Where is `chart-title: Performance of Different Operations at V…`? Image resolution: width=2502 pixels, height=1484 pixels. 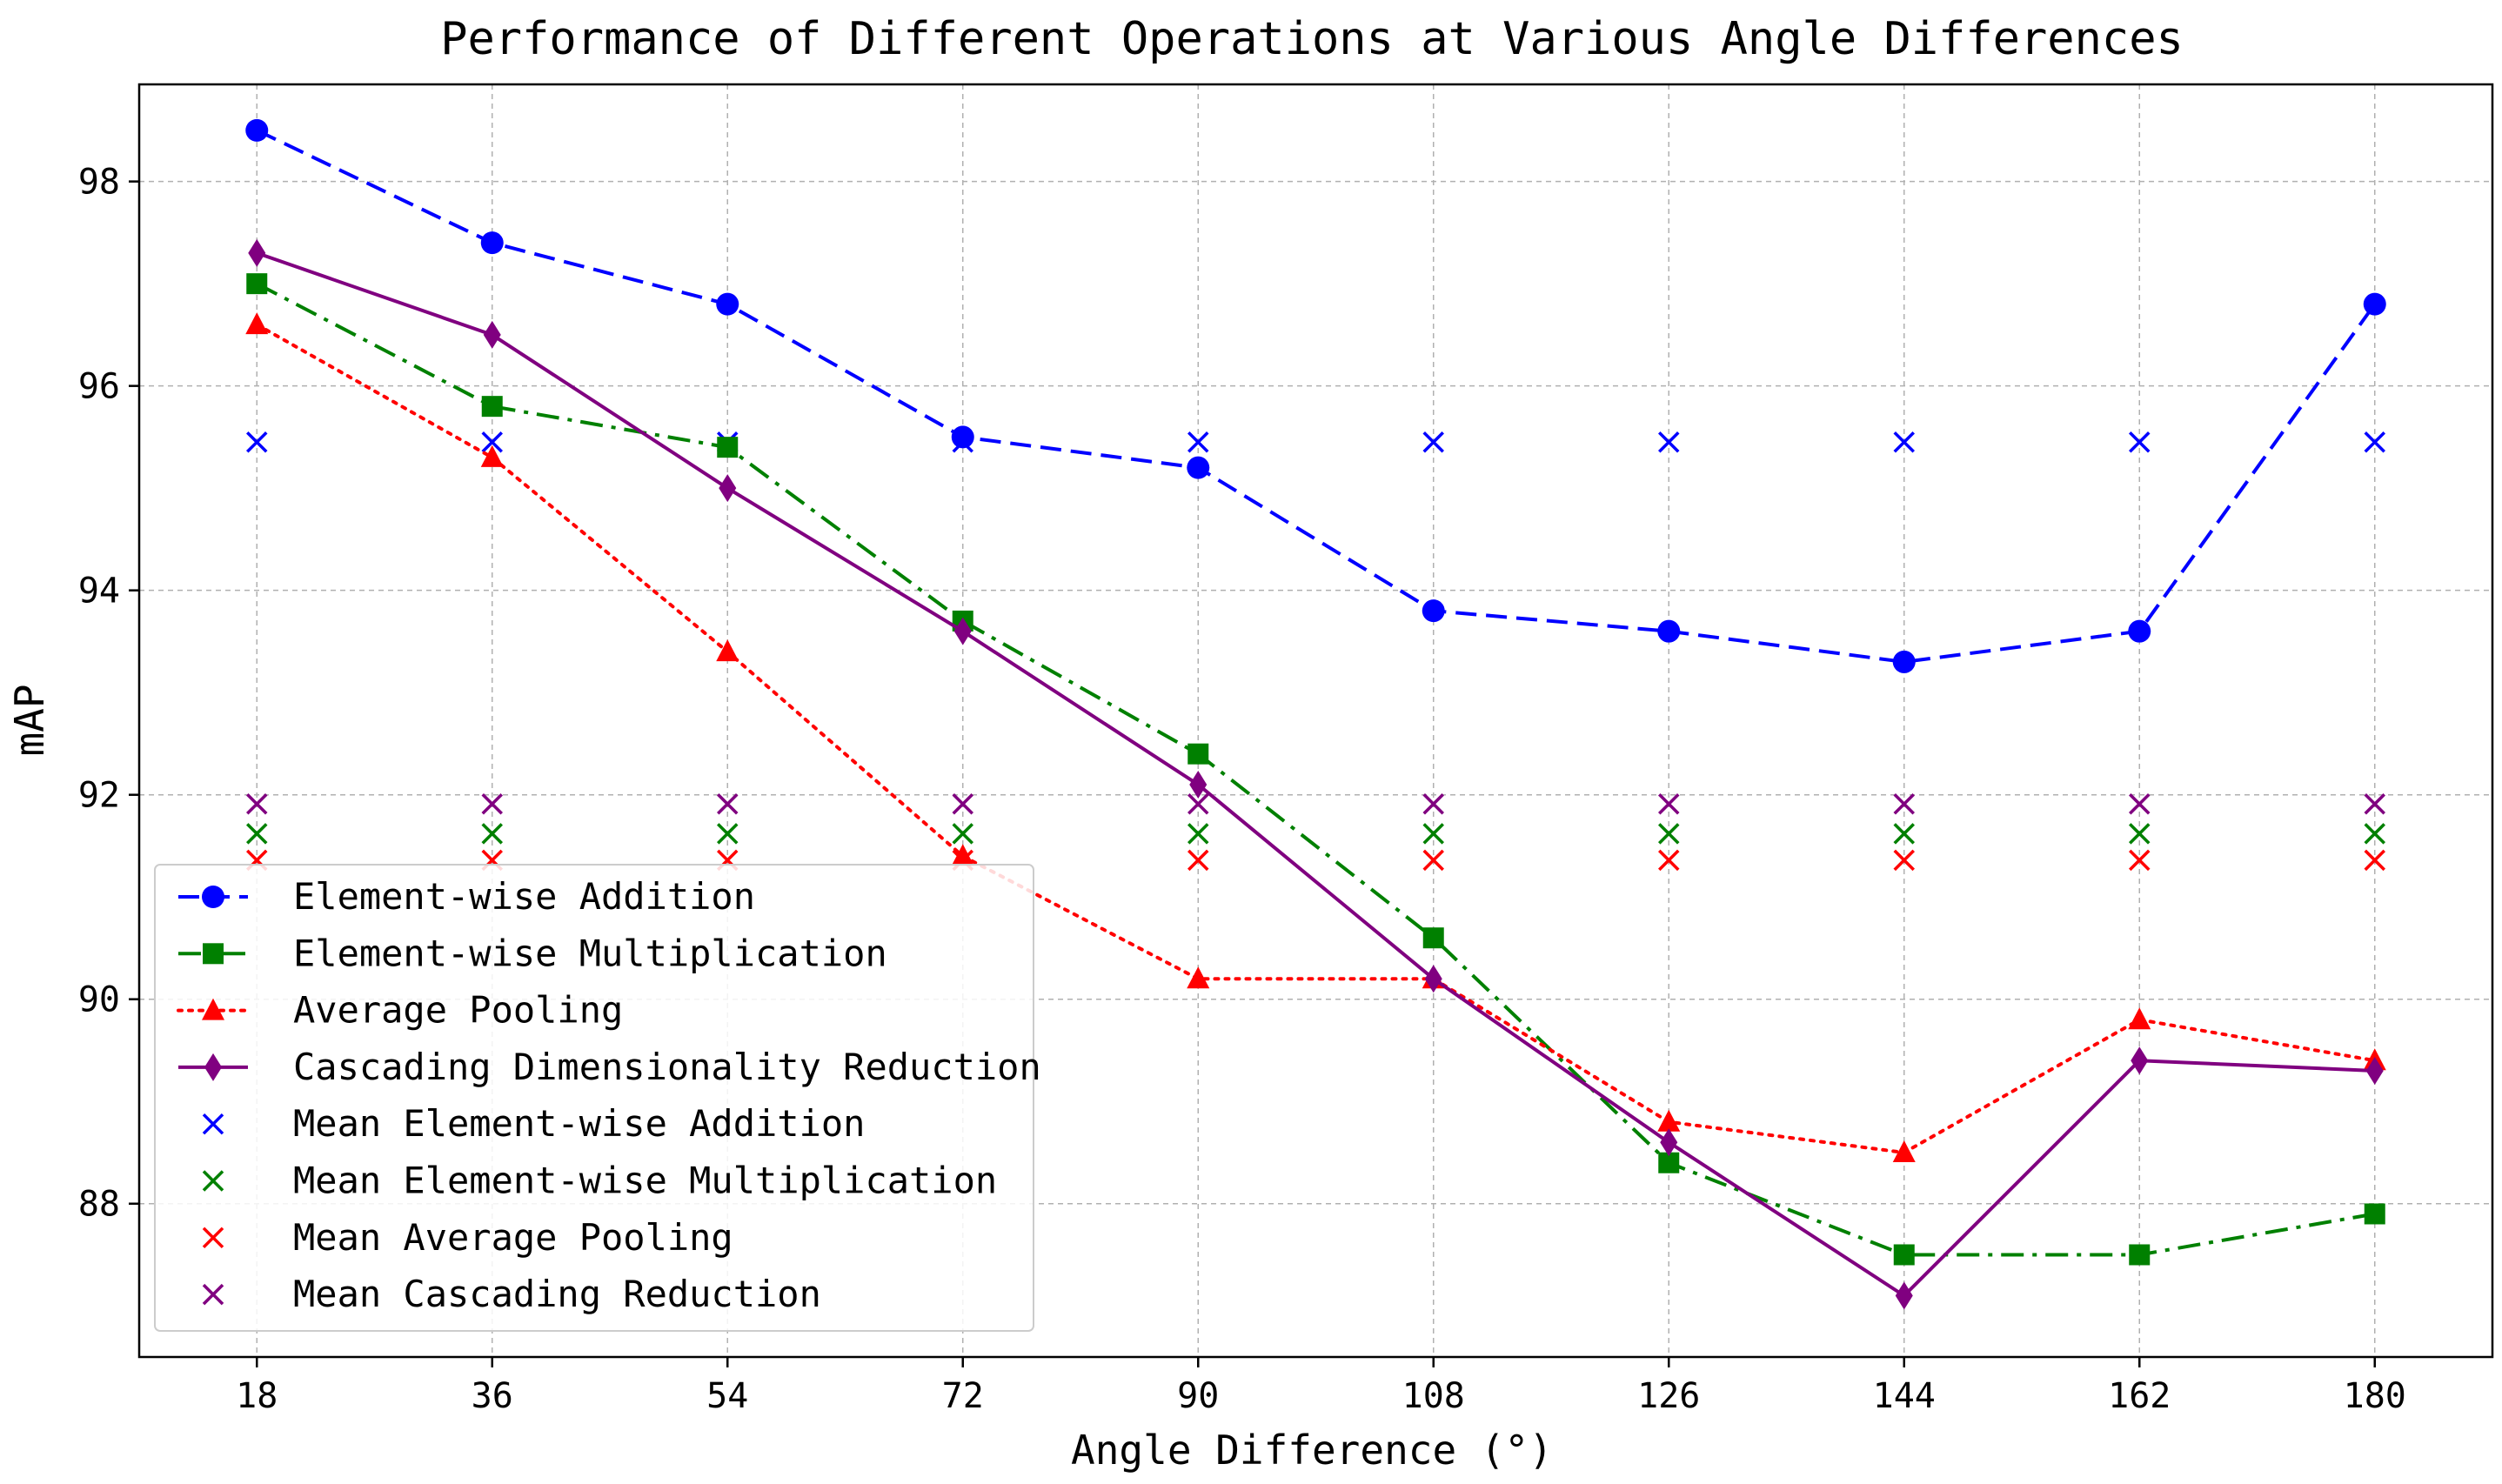
chart-title: Performance of Different Operations at V… is located at coordinates (1312, 39).